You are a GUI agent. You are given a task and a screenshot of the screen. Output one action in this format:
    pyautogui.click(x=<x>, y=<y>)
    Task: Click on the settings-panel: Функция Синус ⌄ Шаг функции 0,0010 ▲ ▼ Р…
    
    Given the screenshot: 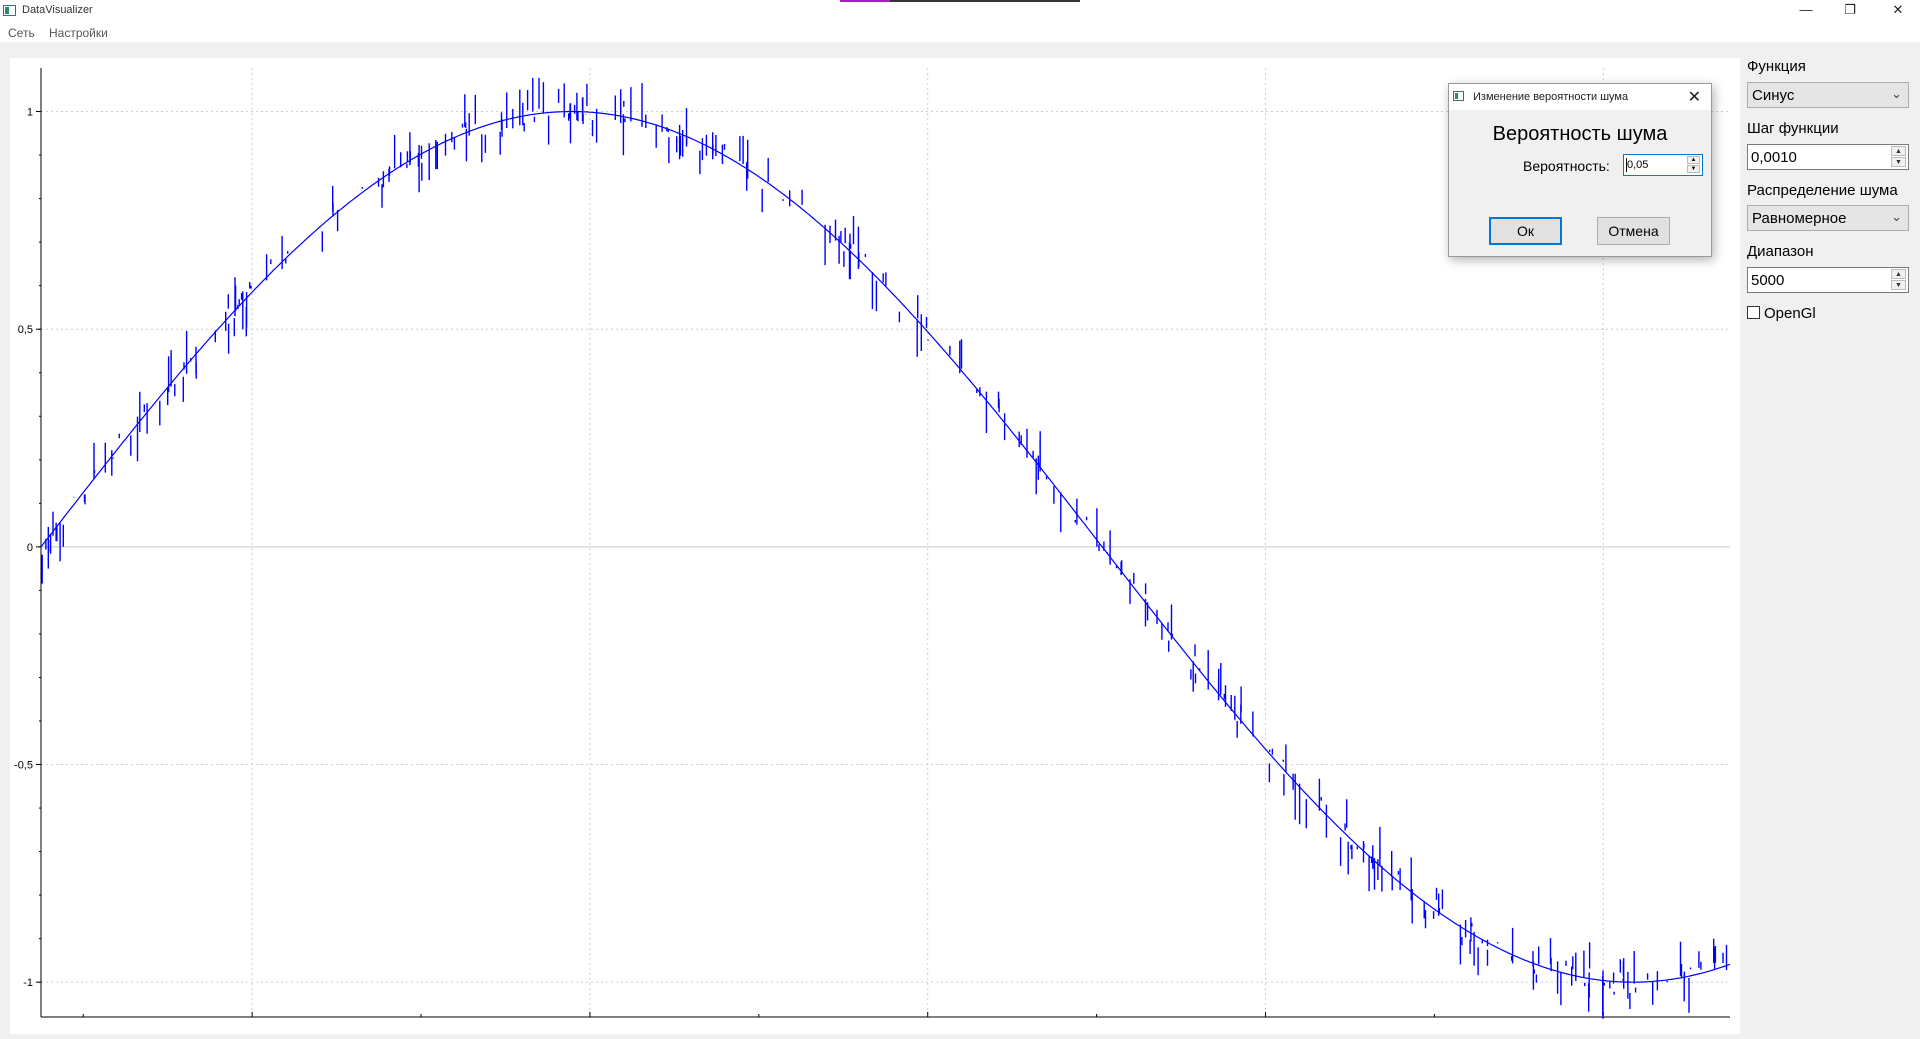 What is the action you would take?
    pyautogui.click(x=1833, y=508)
    